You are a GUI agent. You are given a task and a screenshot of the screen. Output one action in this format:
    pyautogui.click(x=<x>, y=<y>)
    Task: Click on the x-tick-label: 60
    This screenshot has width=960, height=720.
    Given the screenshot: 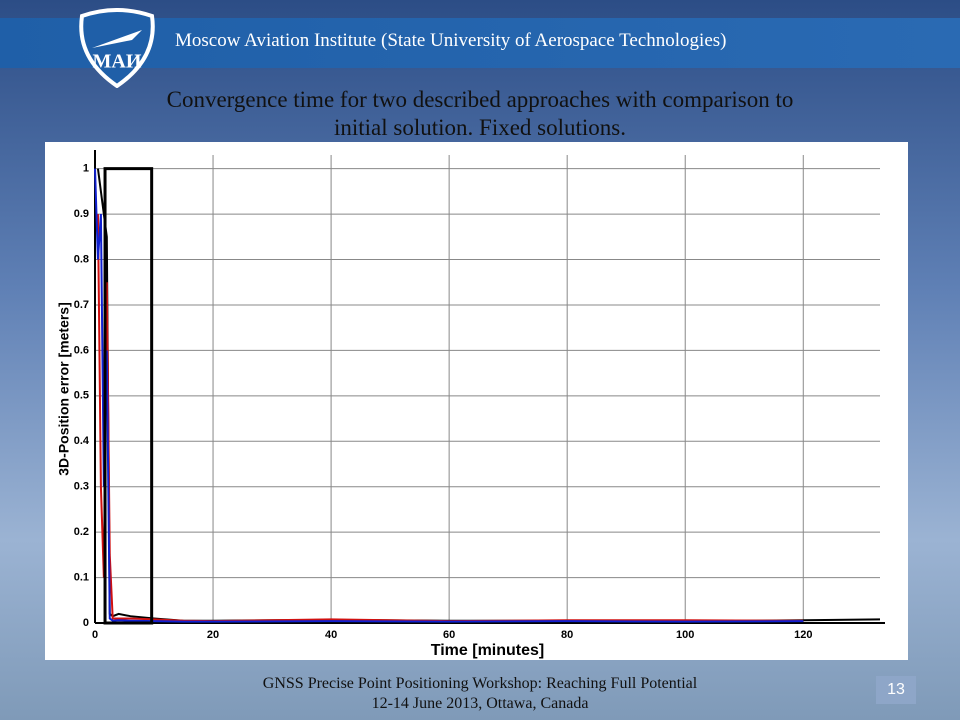 What is the action you would take?
    pyautogui.click(x=449, y=635)
    